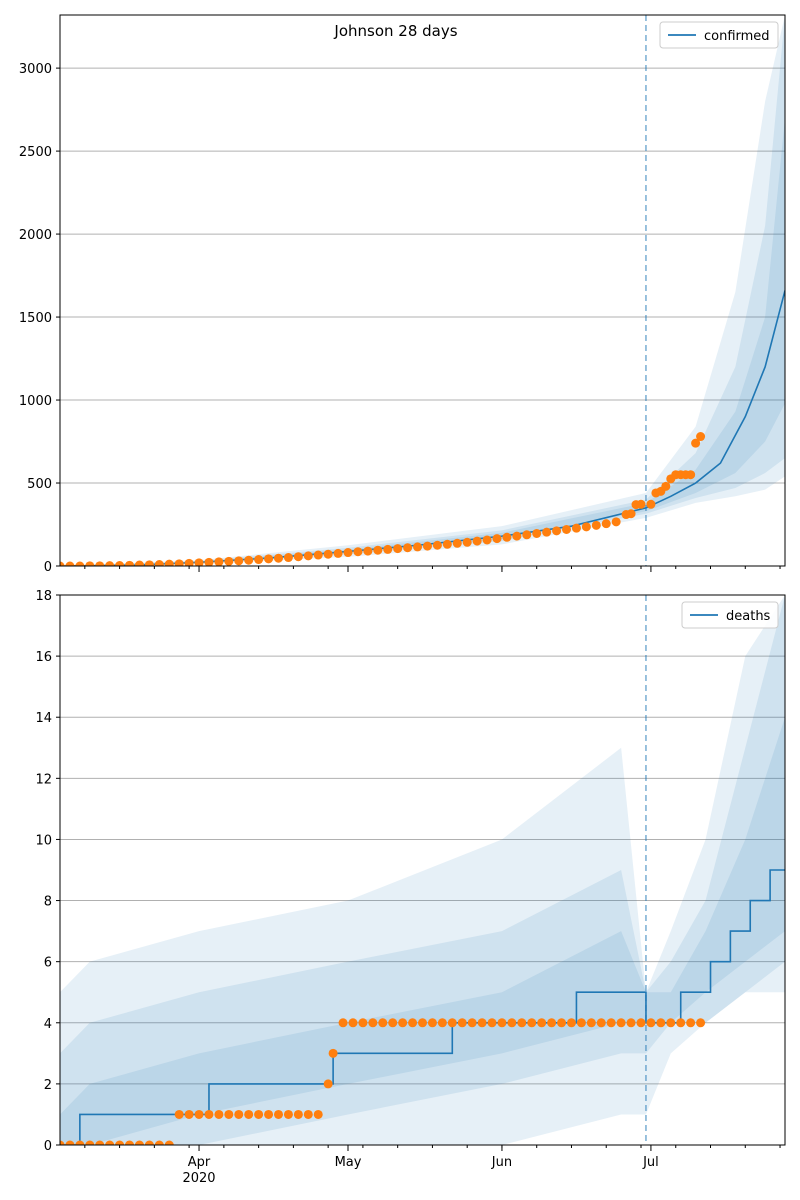 The width and height of the screenshot is (800, 1200). I want to click on y-tick-label: 2000, so click(35, 235).